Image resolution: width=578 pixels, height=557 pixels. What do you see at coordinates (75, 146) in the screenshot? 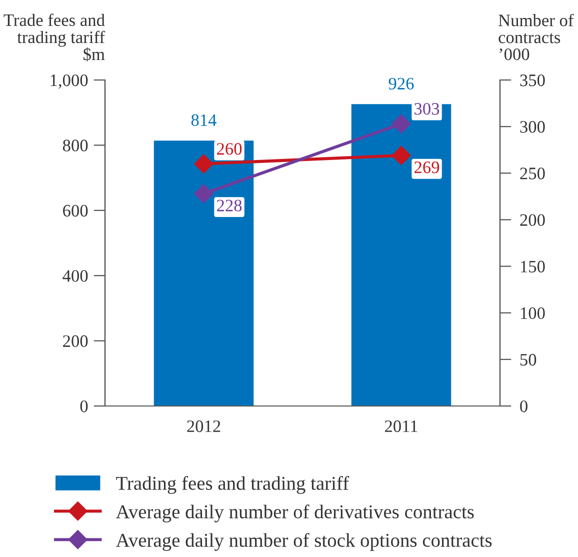
I see `y-tick-label: 800` at bounding box center [75, 146].